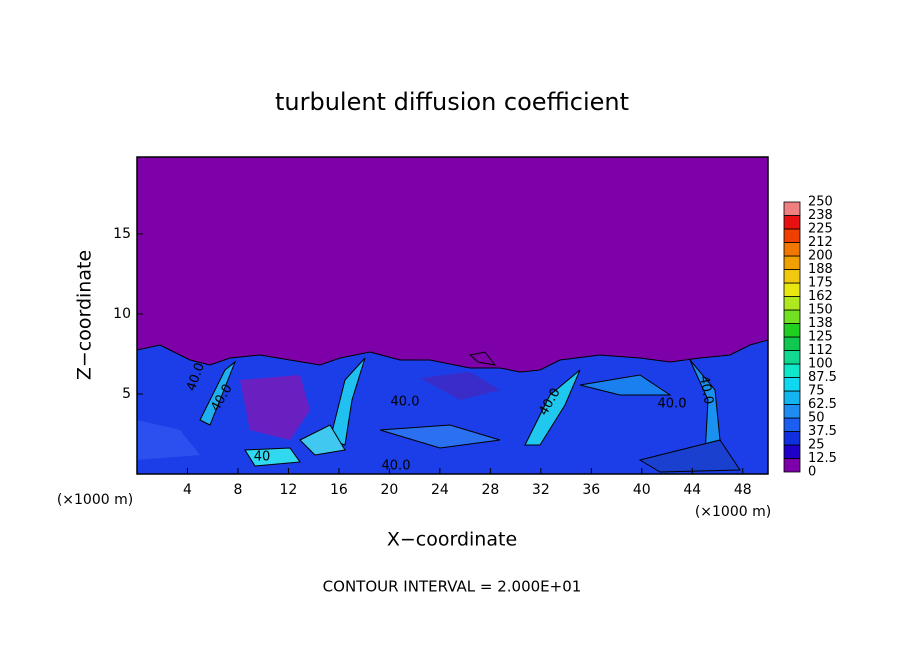  I want to click on x-tick-label: 32, so click(541, 490).